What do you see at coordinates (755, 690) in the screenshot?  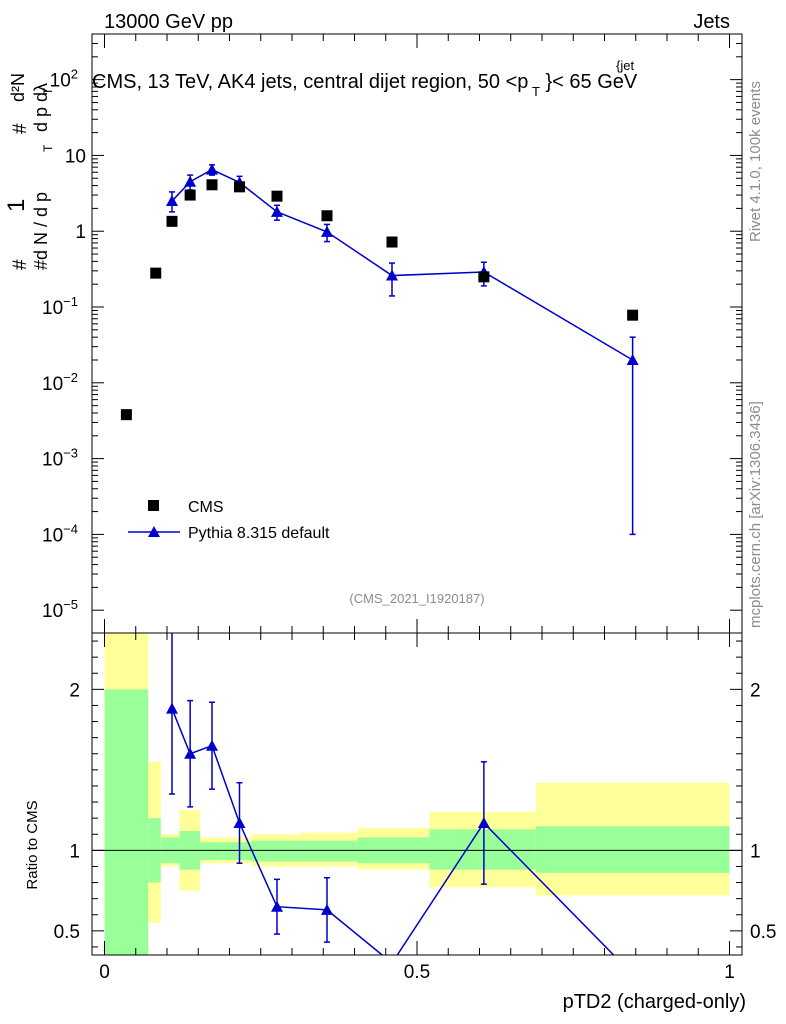 I see `ratio-y-tick-label-right: 2` at bounding box center [755, 690].